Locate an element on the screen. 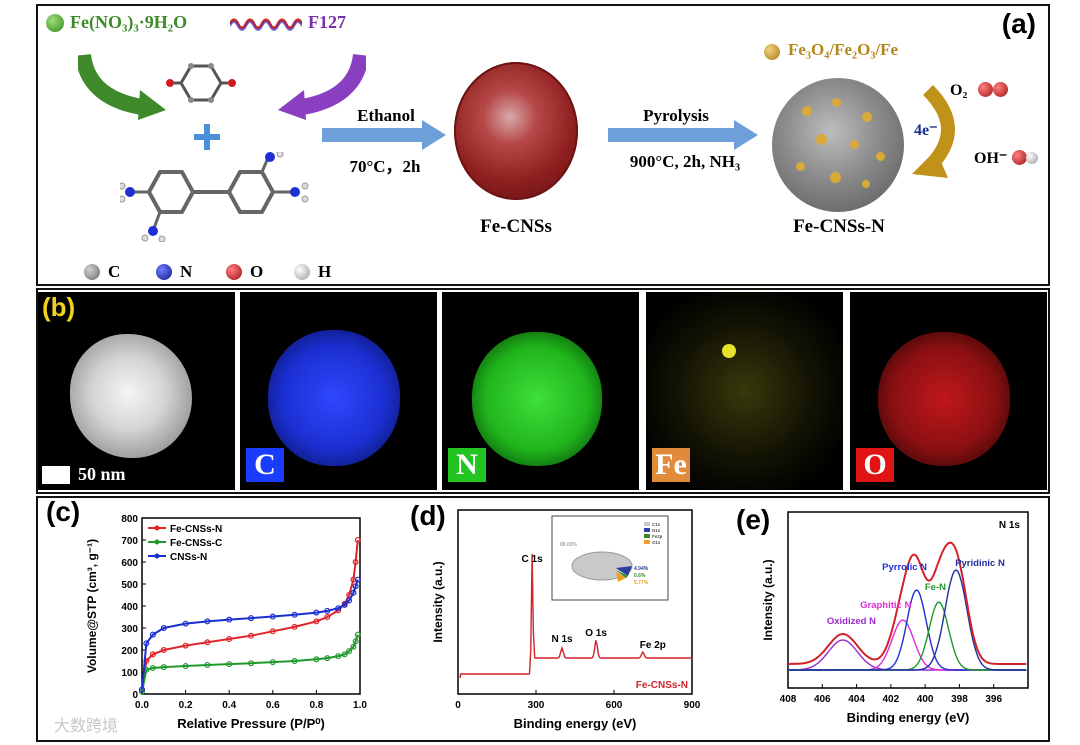 The width and height of the screenshot is (1080, 745). y-tick-label: 500 is located at coordinates (129, 585).